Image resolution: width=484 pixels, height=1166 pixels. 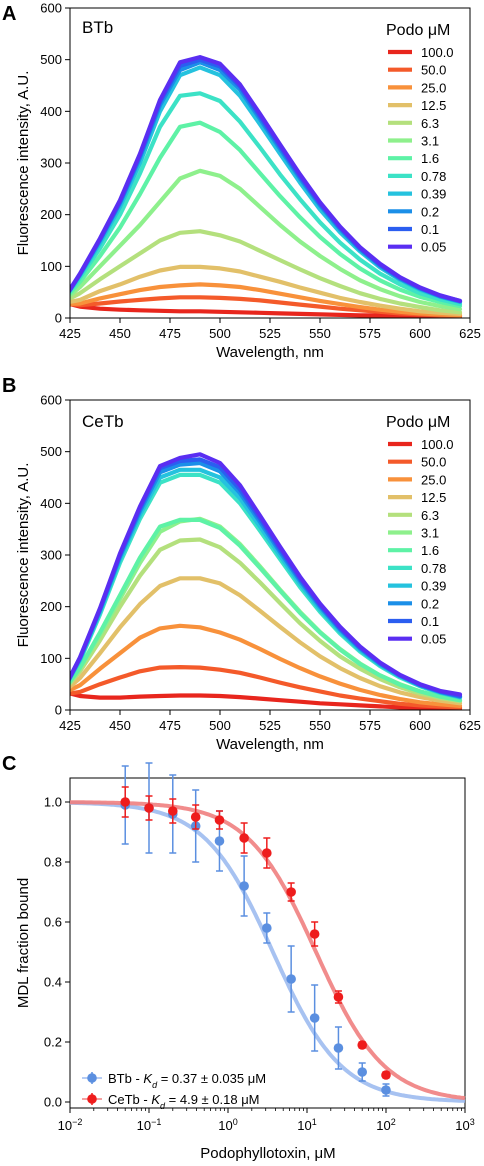 What do you see at coordinates (170, 725) in the screenshot?
I see `chart-b-xtick-label-2: 475` at bounding box center [170, 725].